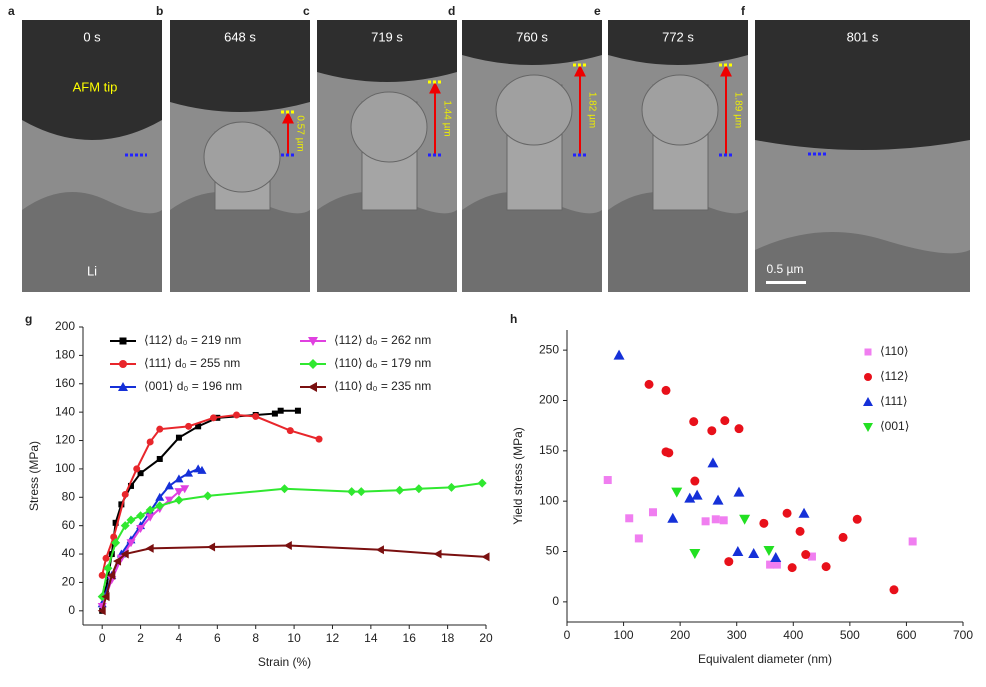 The height and width of the screenshot is (687, 986). I want to click on li-substrate, so click(862, 262).